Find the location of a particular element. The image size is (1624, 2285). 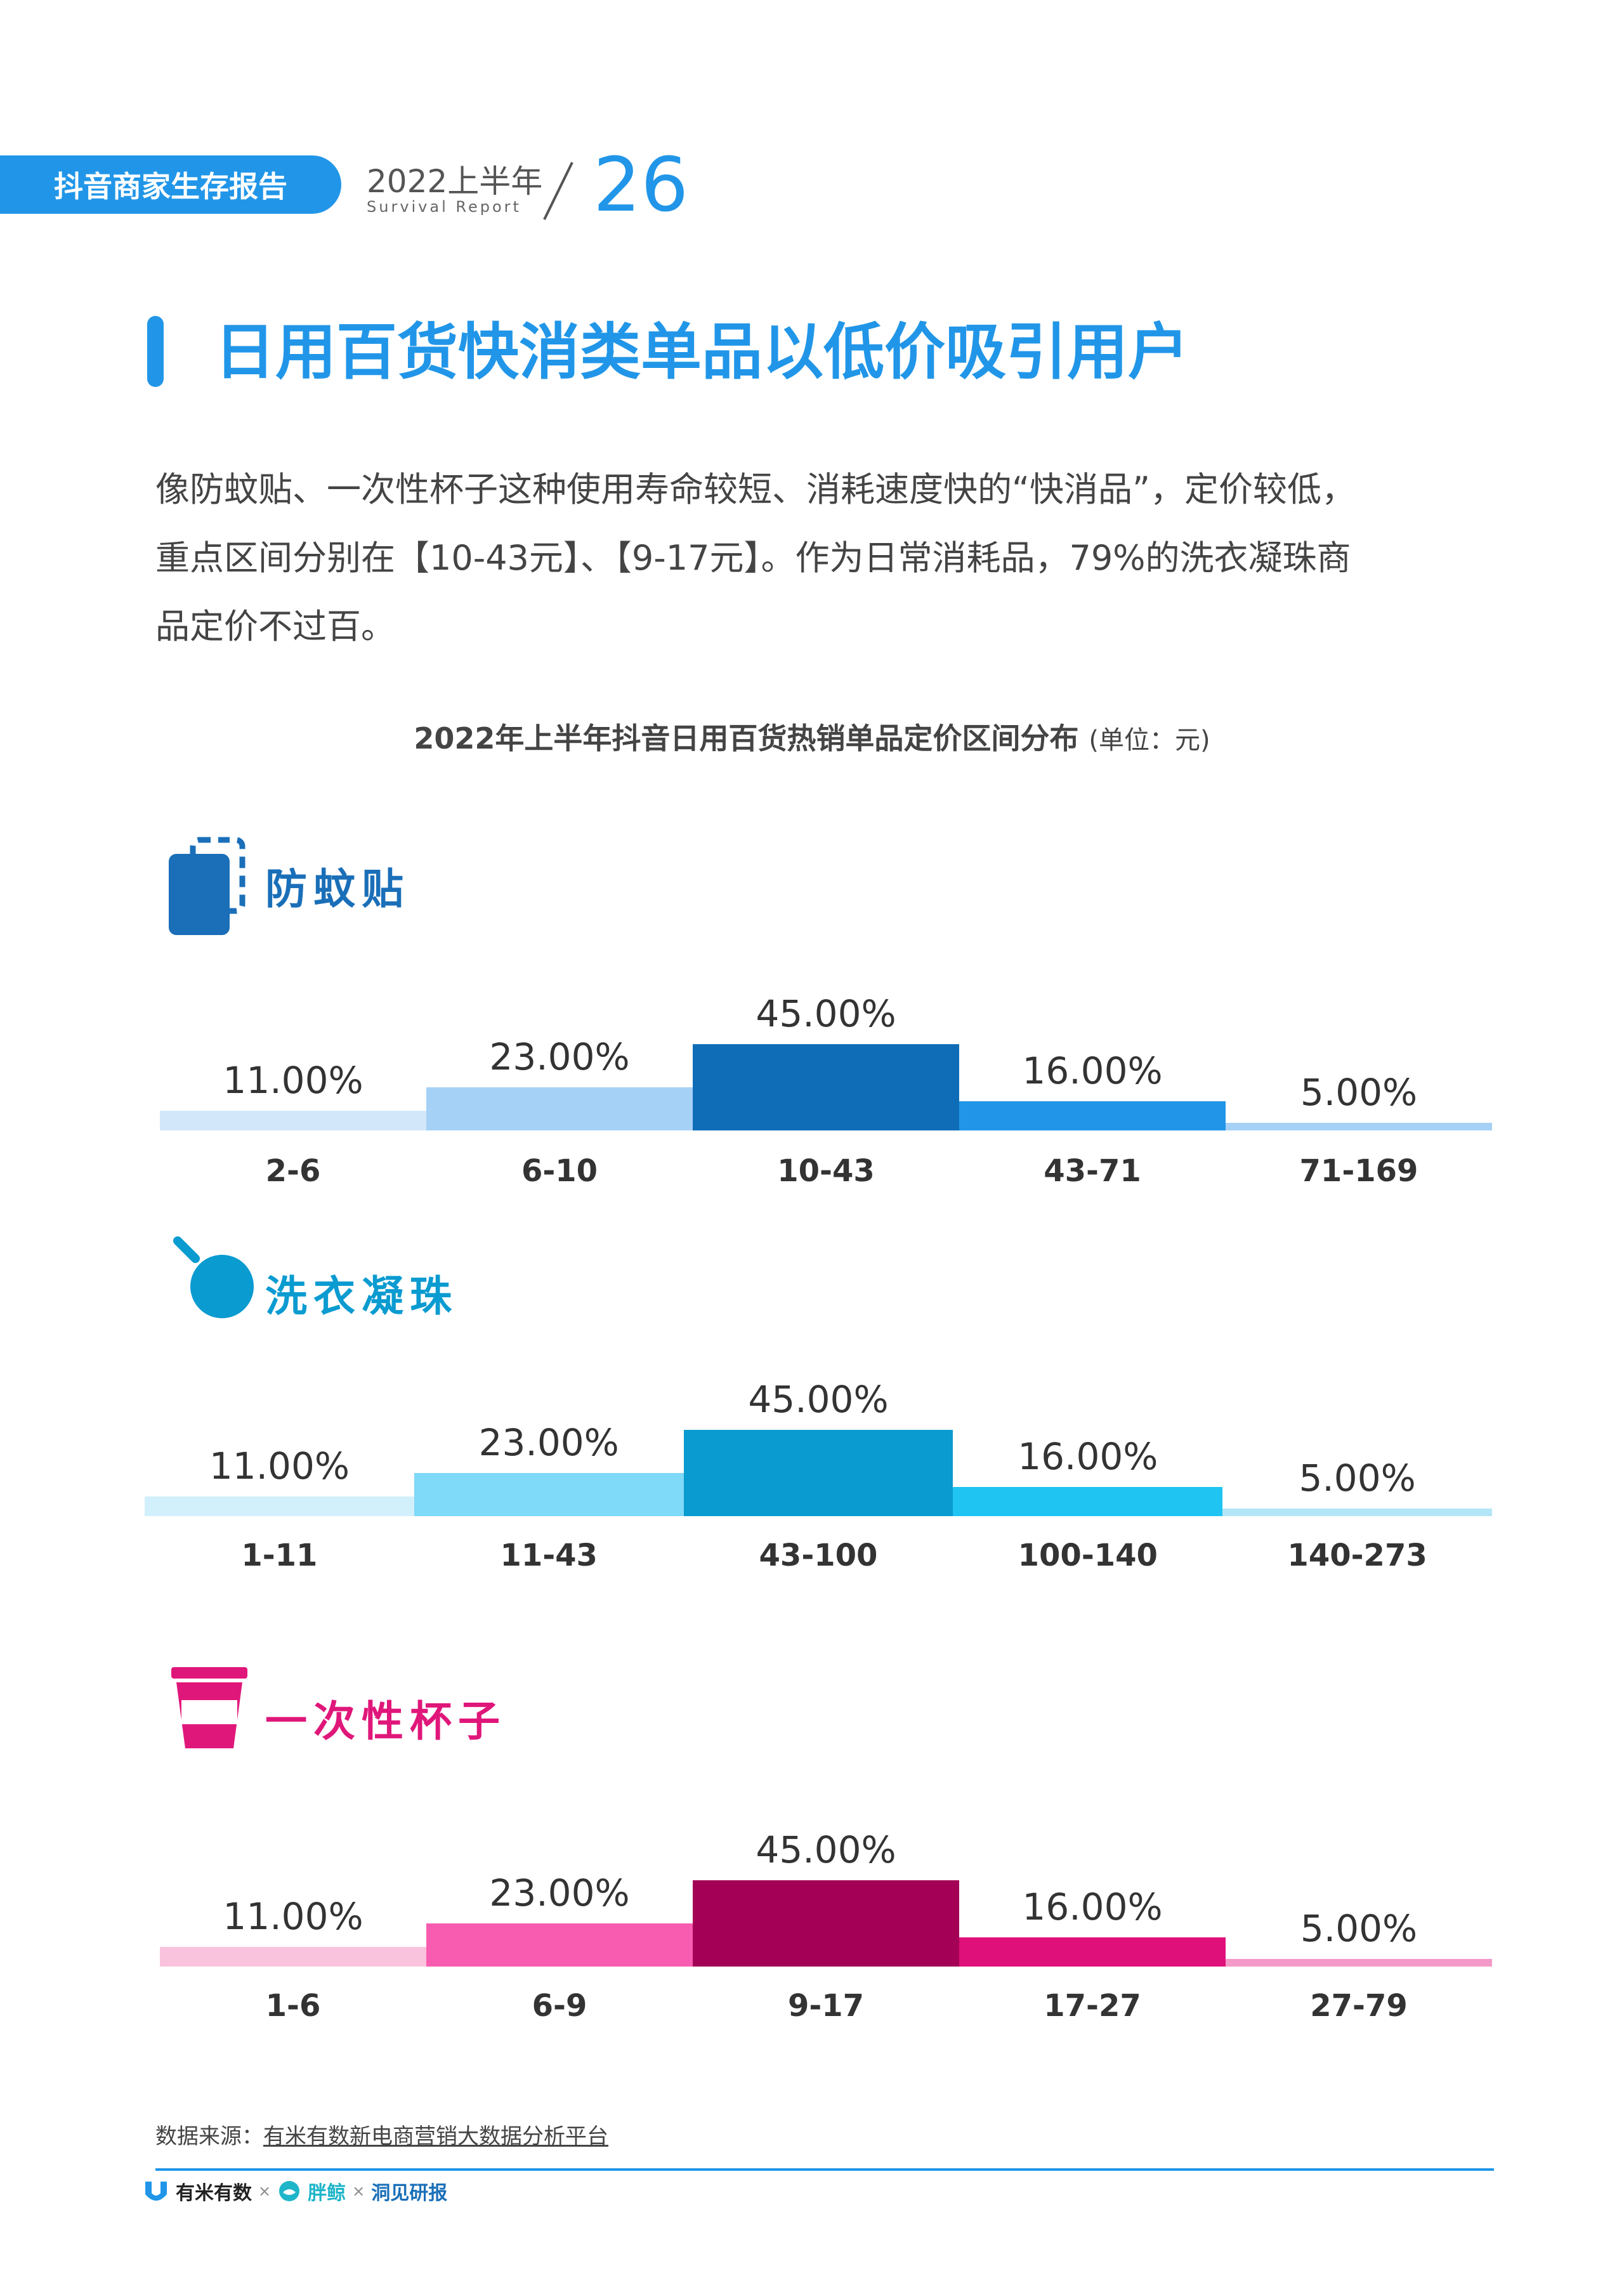

category-label: 6-9 is located at coordinates (559, 2006).